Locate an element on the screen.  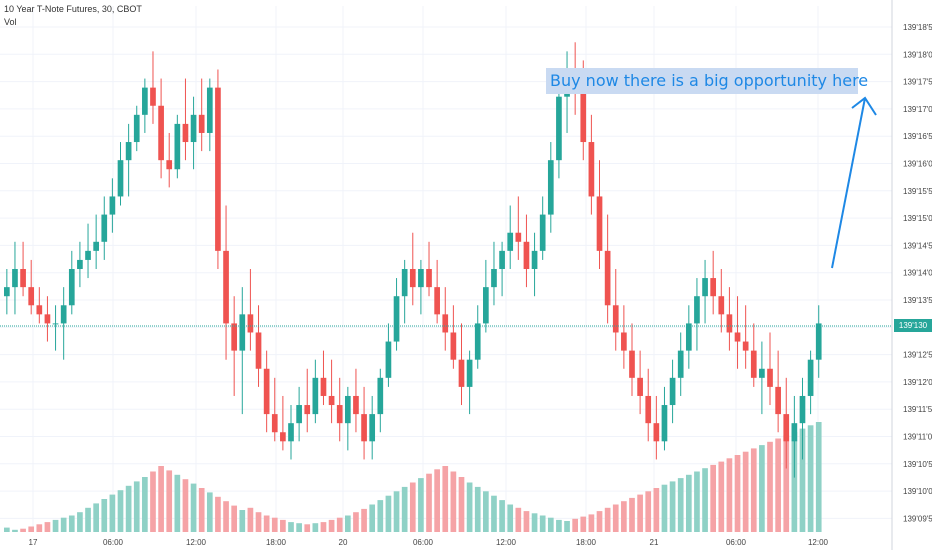
last-price-badge: 139'130 is located at coordinates (913, 325).